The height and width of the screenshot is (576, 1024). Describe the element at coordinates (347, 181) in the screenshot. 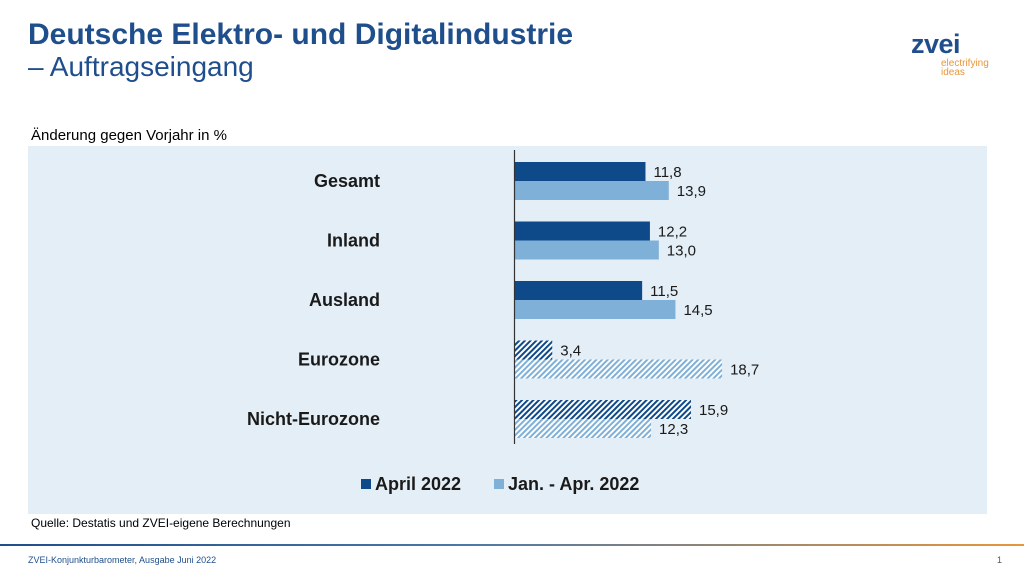

I see `category-label: Gesamt` at that location.